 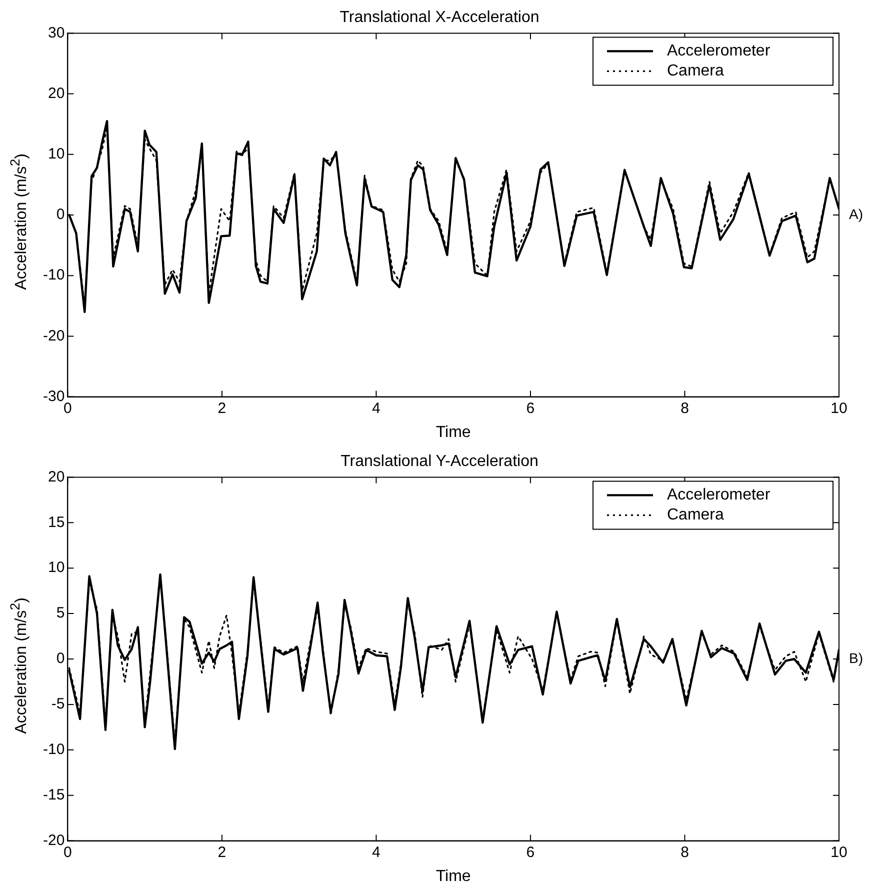 I want to click on chart-title: Translational X-Acceleration, so click(x=440, y=17).